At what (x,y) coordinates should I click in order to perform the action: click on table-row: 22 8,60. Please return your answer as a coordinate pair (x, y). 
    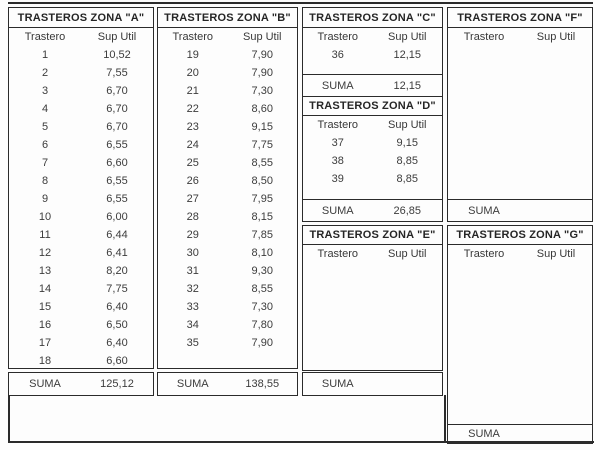
    Looking at the image, I should click on (227, 109).